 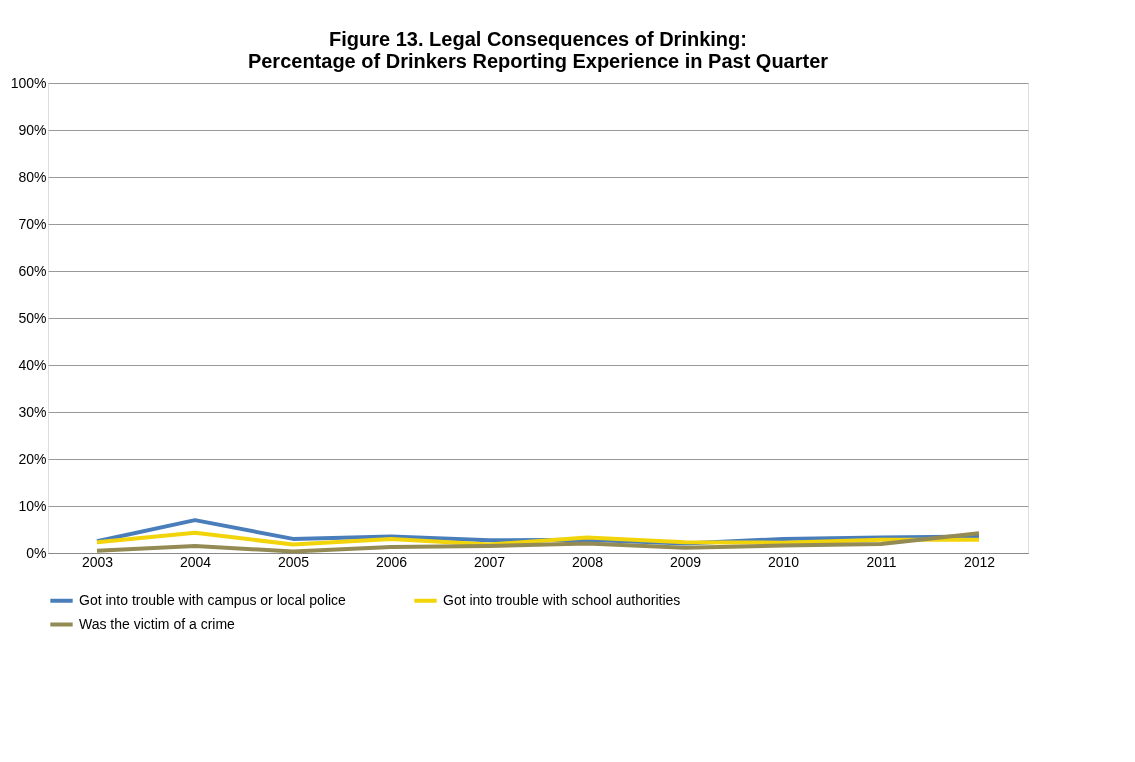 What do you see at coordinates (979, 561) in the screenshot?
I see `x-tick-label: 2012` at bounding box center [979, 561].